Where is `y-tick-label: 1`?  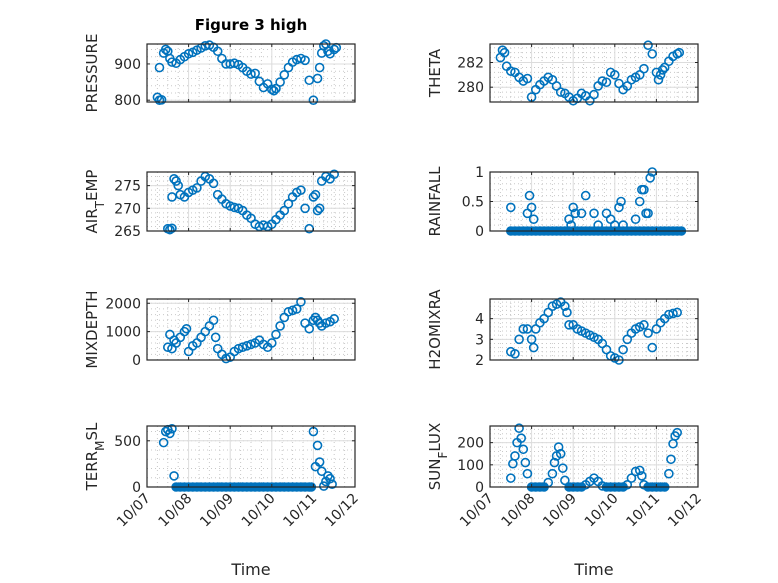 y-tick-label: 1 is located at coordinates (479, 173).